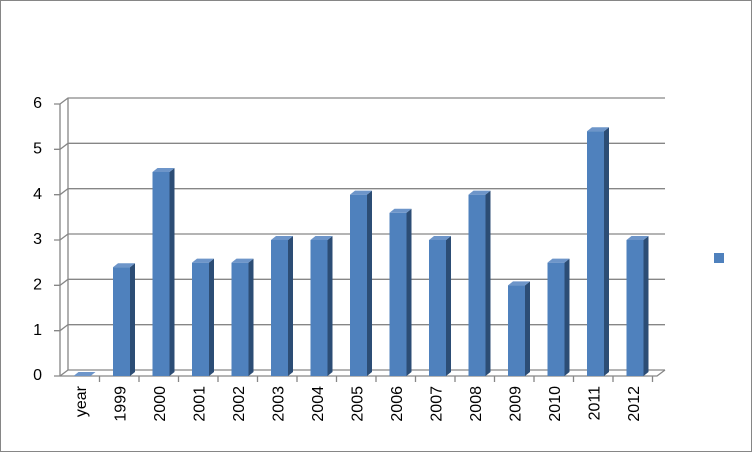 This screenshot has height=452, width=752. What do you see at coordinates (200, 404) in the screenshot?
I see `x-tick-label: 2001` at bounding box center [200, 404].